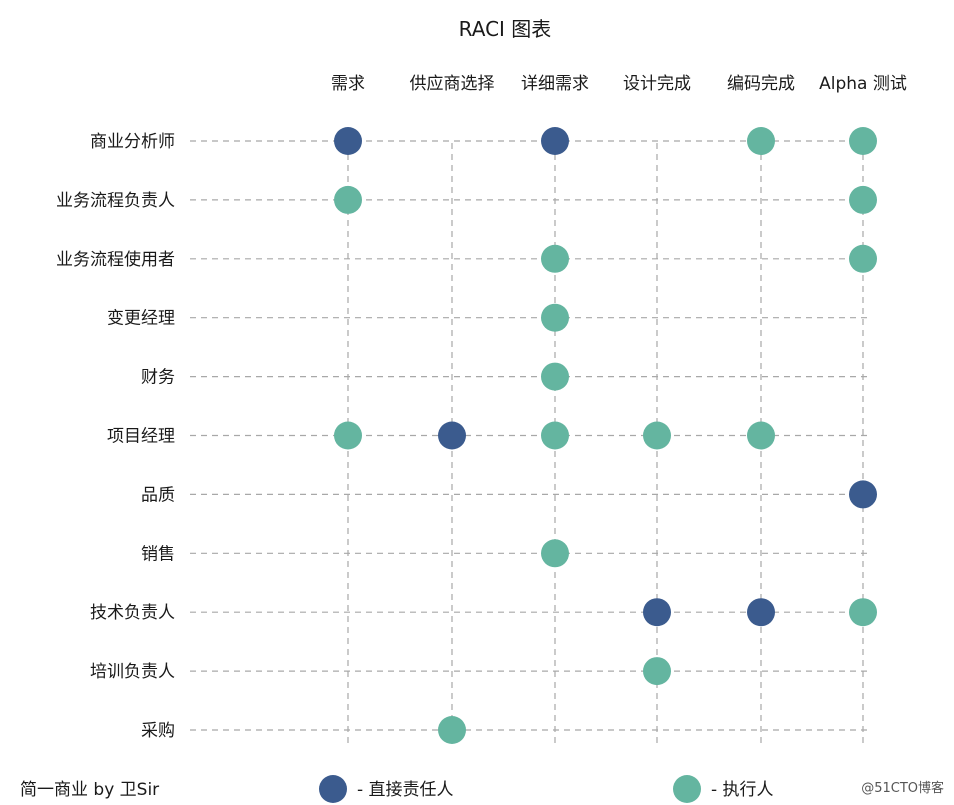 This screenshot has width=954, height=805. What do you see at coordinates (158, 378) in the screenshot?
I see `row-label: 财务` at bounding box center [158, 378].